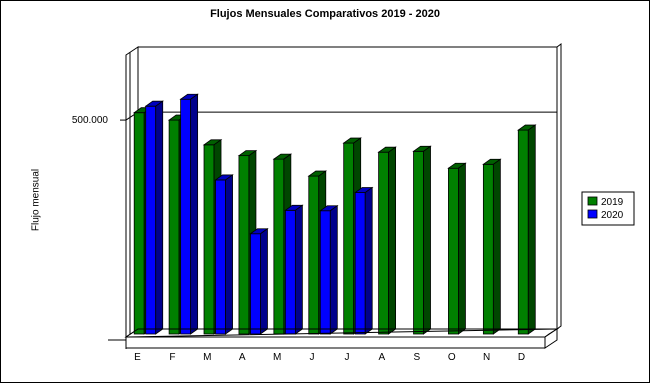  I want to click on x-tick-label: E, so click(137, 357).